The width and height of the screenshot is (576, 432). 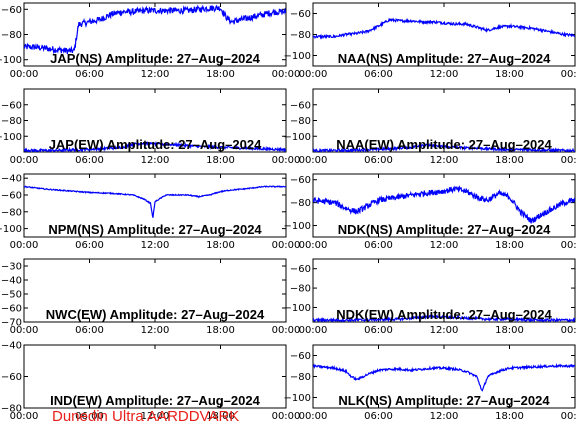 What do you see at coordinates (444, 58) in the screenshot?
I see `panel-title: NAA(NS) Amplitude: 27–Aug–2024` at bounding box center [444, 58].